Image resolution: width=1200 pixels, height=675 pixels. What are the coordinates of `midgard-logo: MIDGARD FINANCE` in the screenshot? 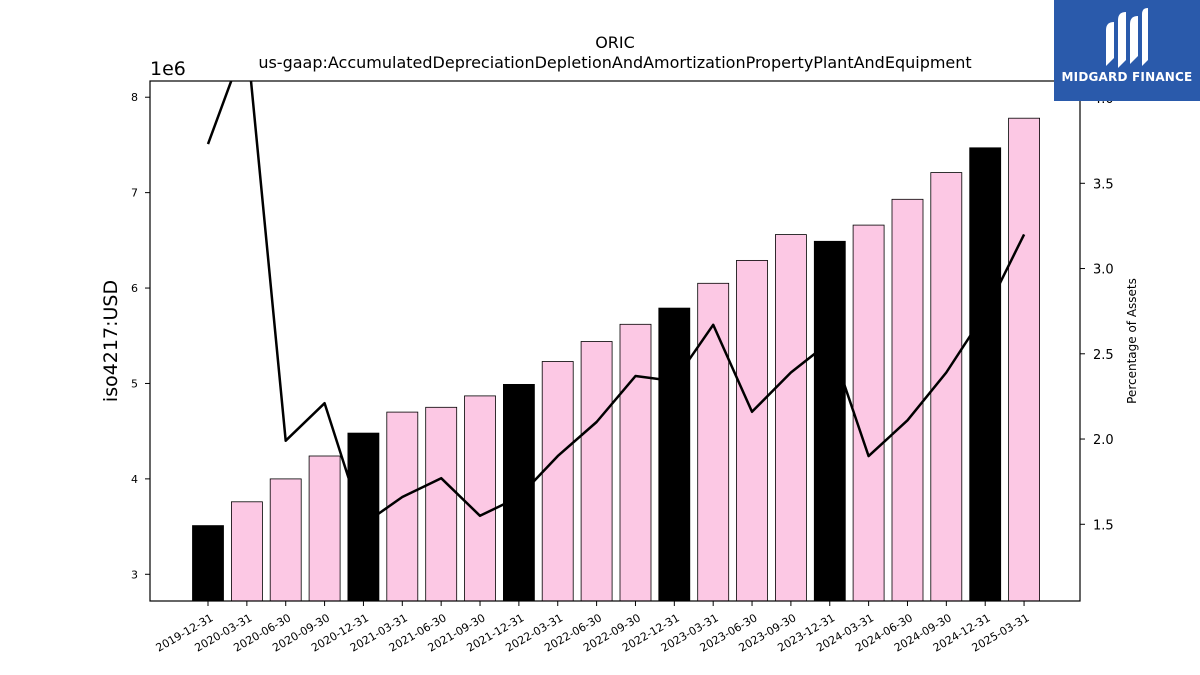 It's located at (1127, 50).